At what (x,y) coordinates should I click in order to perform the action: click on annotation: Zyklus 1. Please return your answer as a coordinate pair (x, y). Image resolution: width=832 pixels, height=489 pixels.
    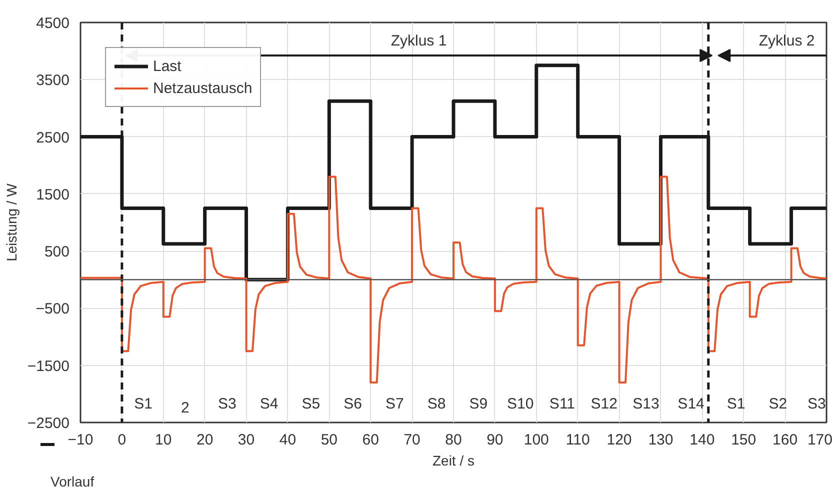
    Looking at the image, I should click on (418, 41).